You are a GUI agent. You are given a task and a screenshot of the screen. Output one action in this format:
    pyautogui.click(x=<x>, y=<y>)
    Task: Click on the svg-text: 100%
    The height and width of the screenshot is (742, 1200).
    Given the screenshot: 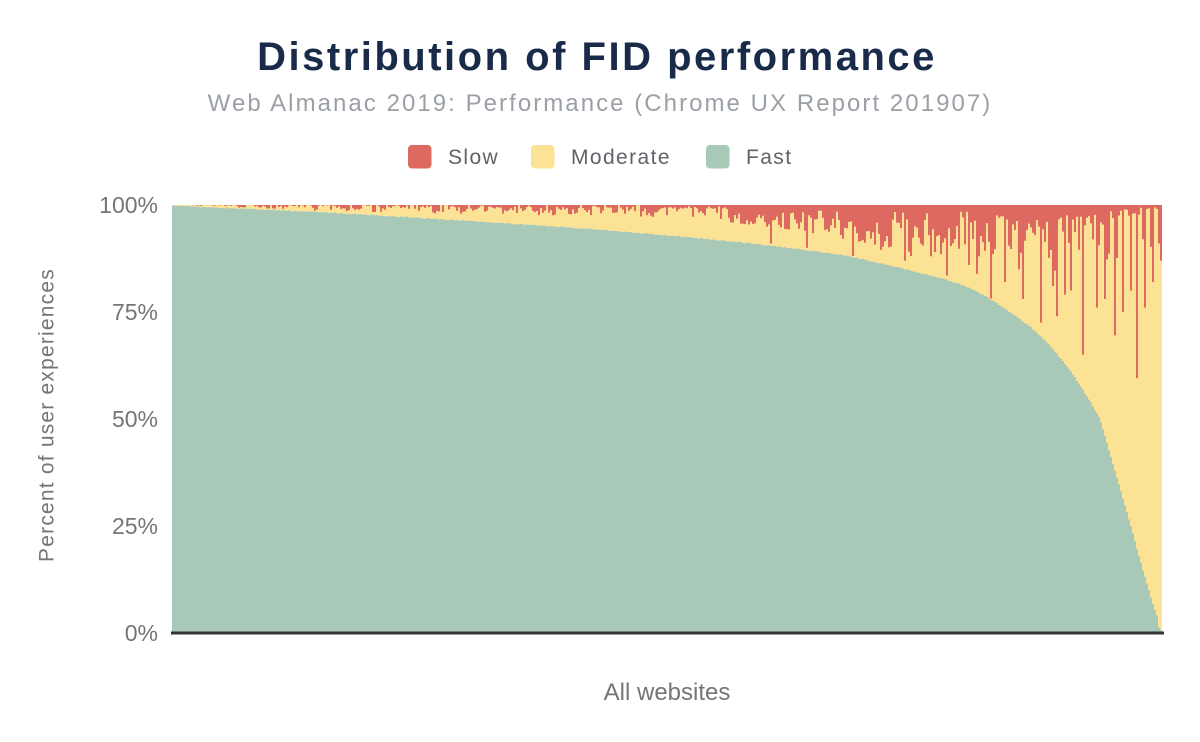 What is the action you would take?
    pyautogui.click(x=128, y=205)
    